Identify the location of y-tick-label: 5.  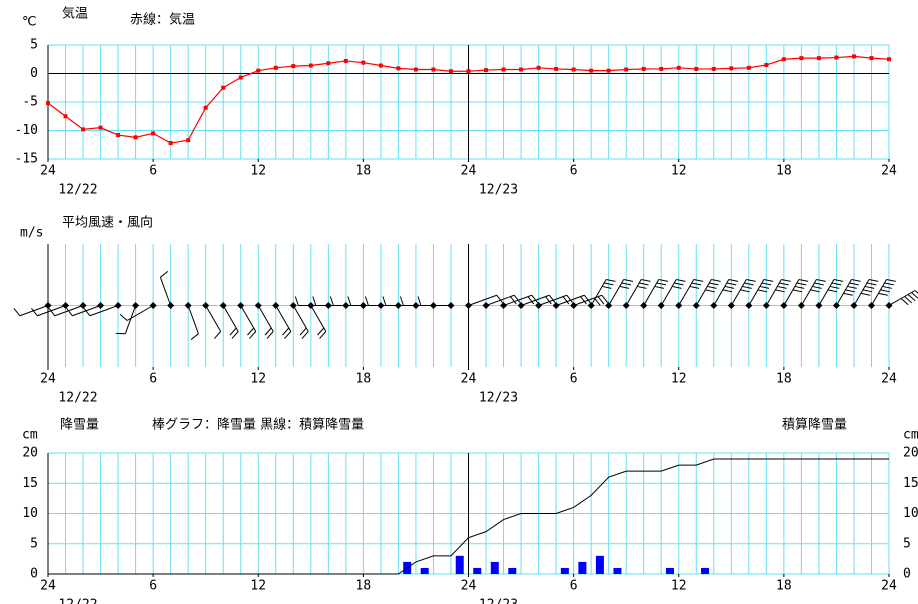
(34, 543).